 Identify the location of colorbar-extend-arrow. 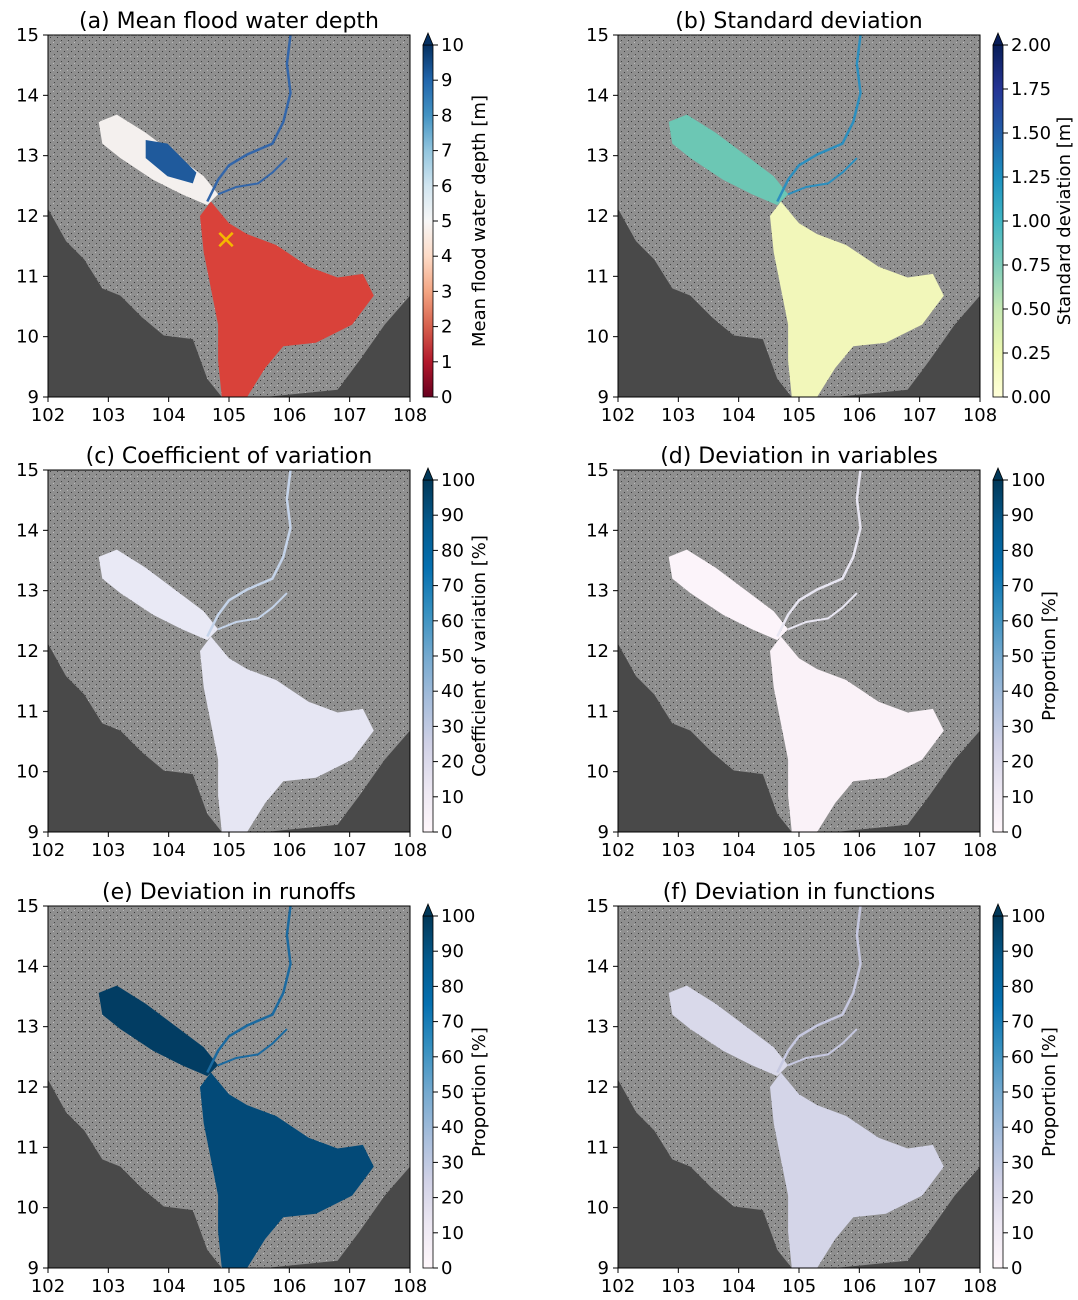
(998, 473).